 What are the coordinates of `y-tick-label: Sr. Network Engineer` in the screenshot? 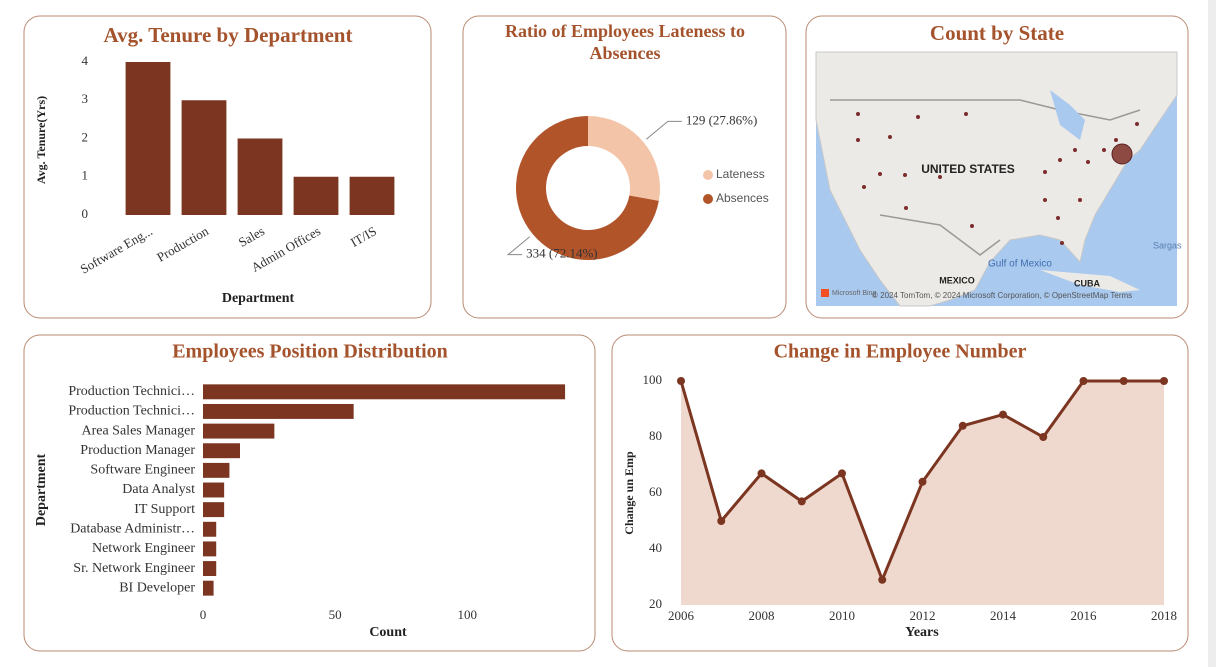 It's located at (134, 568).